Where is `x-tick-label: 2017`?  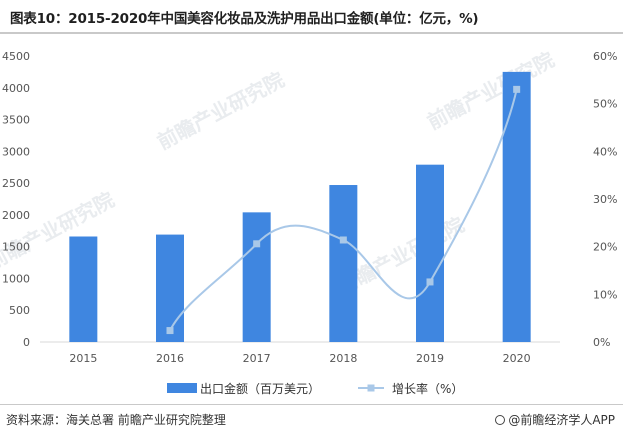
x-tick-label: 2017 is located at coordinates (257, 358).